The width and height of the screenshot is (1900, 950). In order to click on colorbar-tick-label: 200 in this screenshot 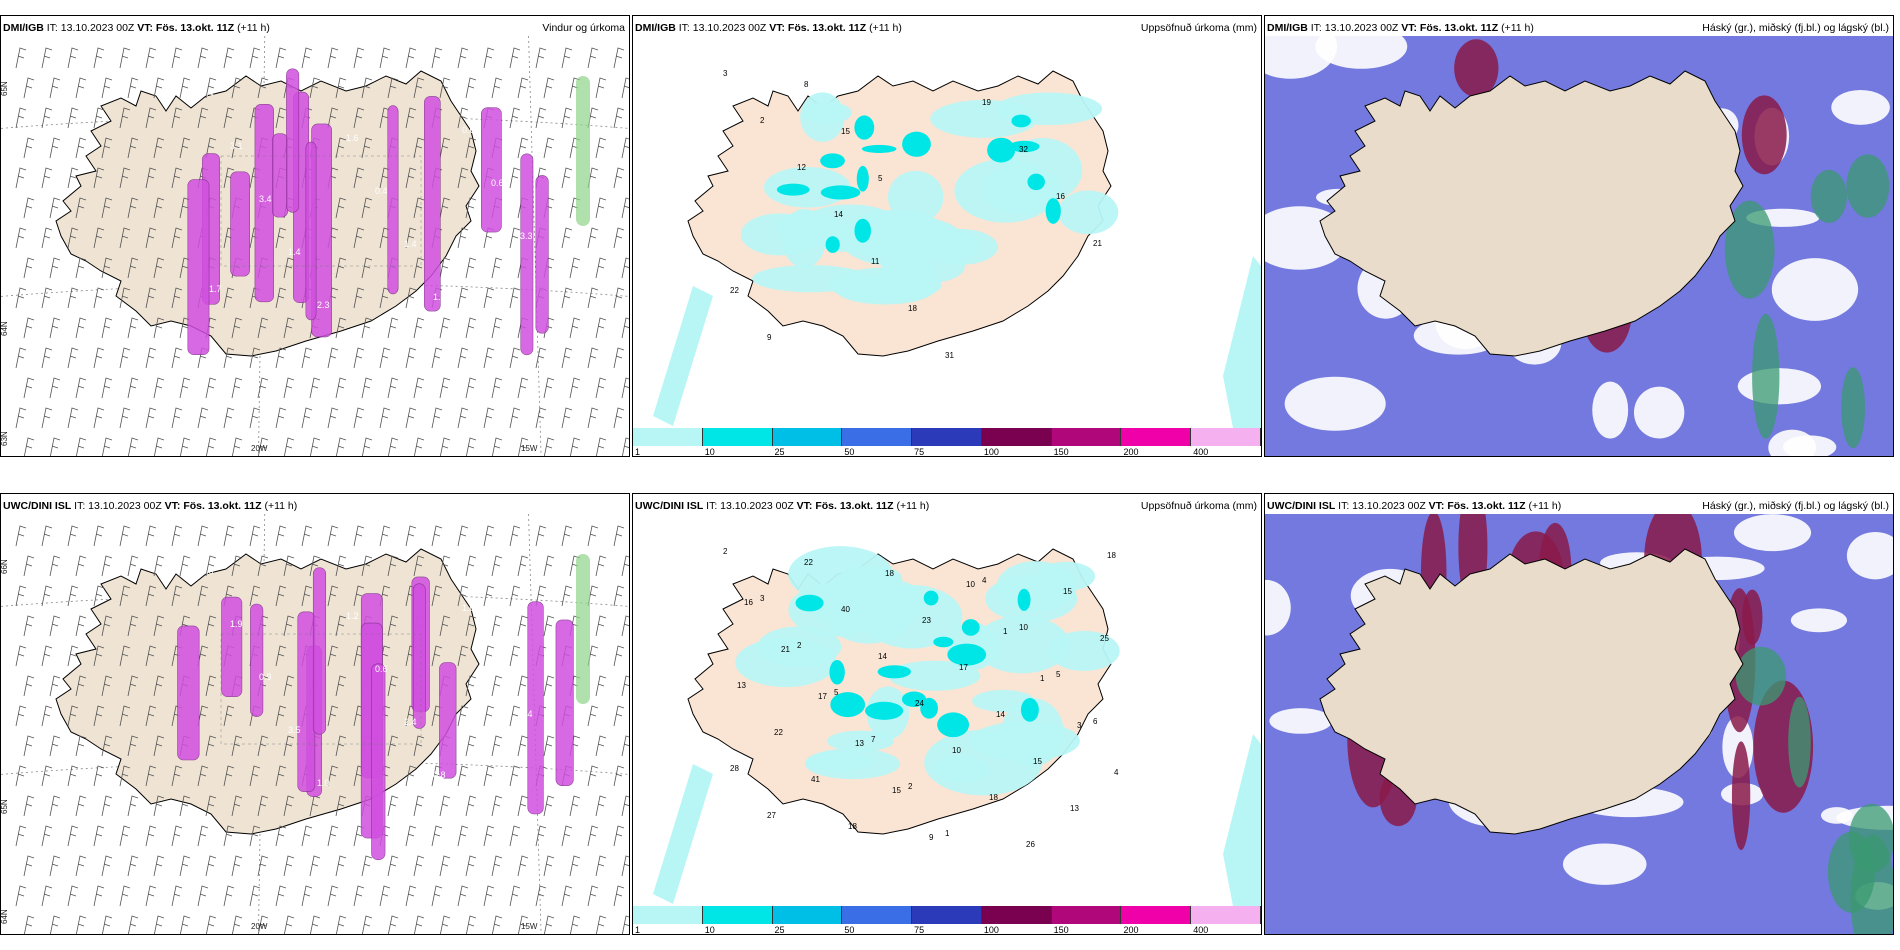, I will do `click(1131, 930)`.